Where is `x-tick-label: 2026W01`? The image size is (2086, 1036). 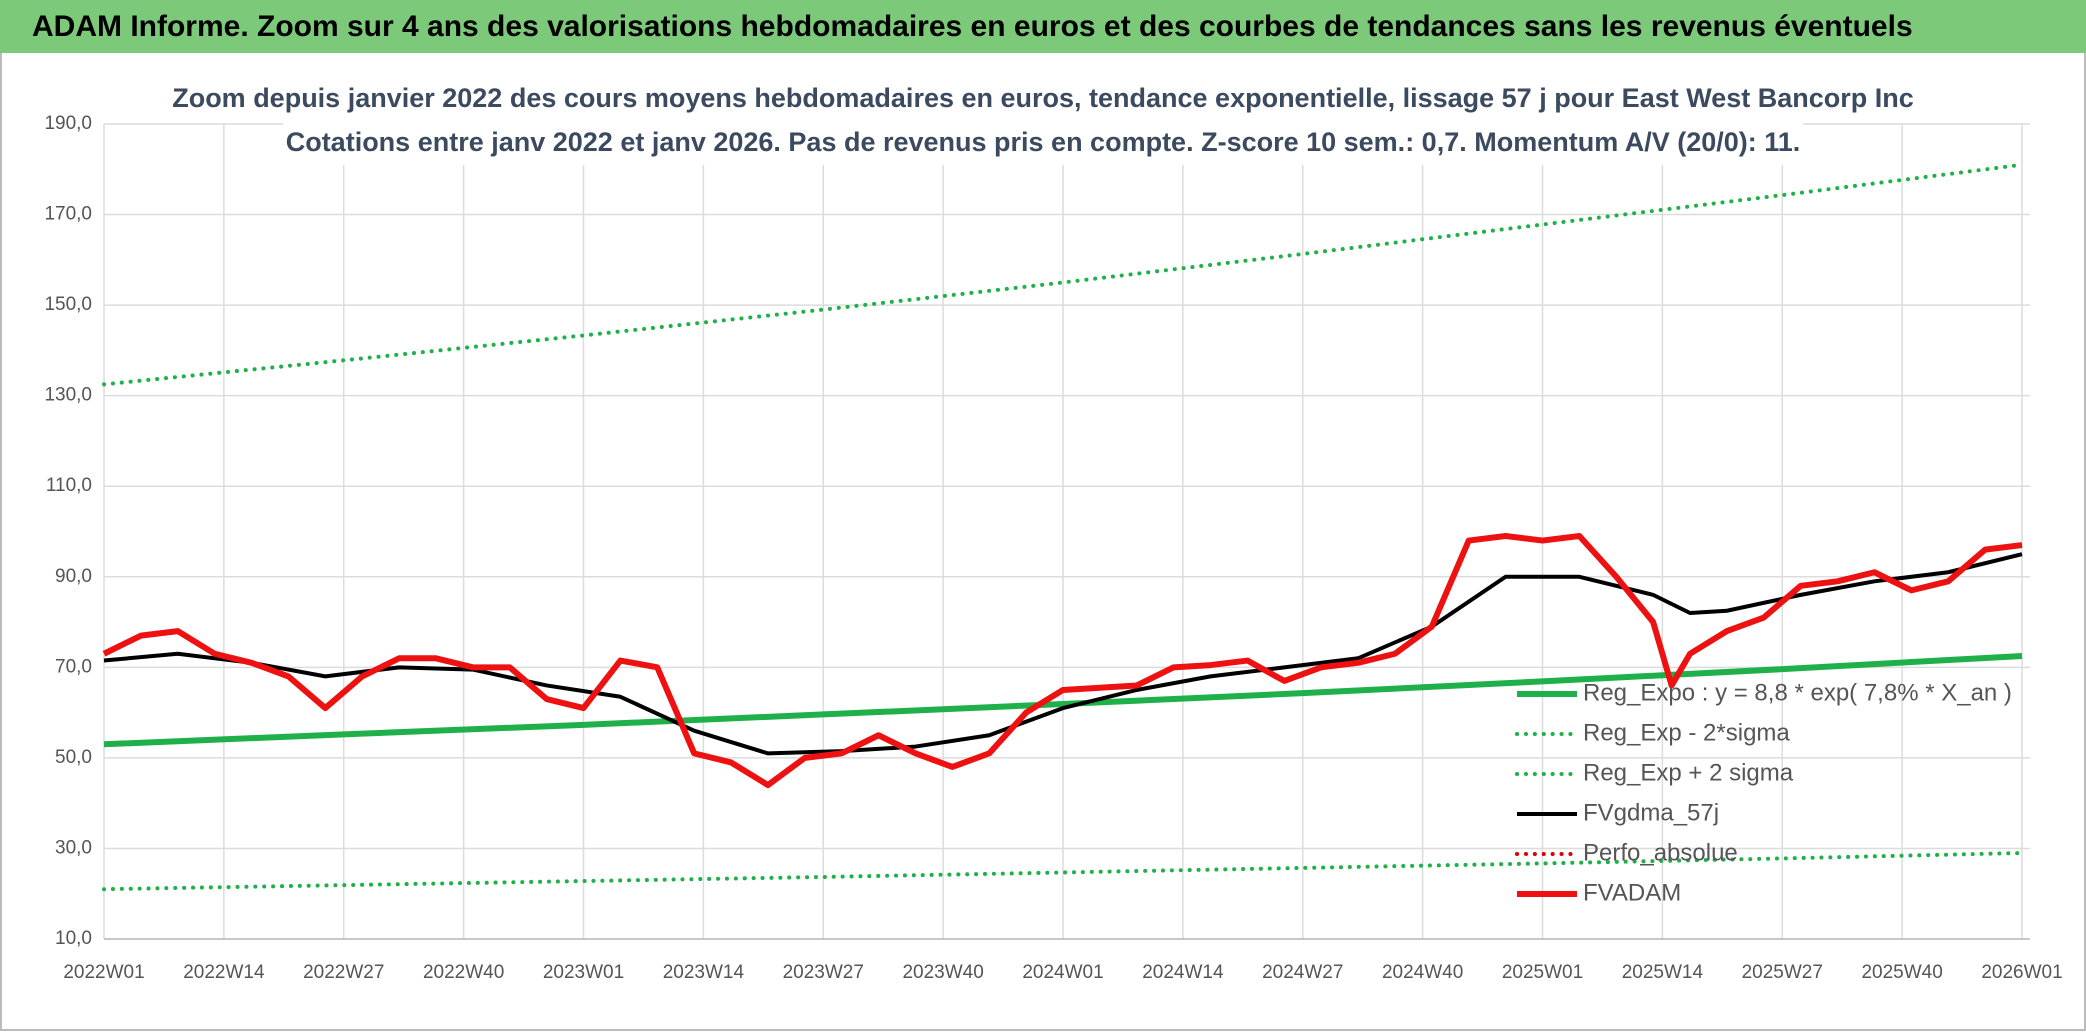
x-tick-label: 2026W01 is located at coordinates (2021, 972).